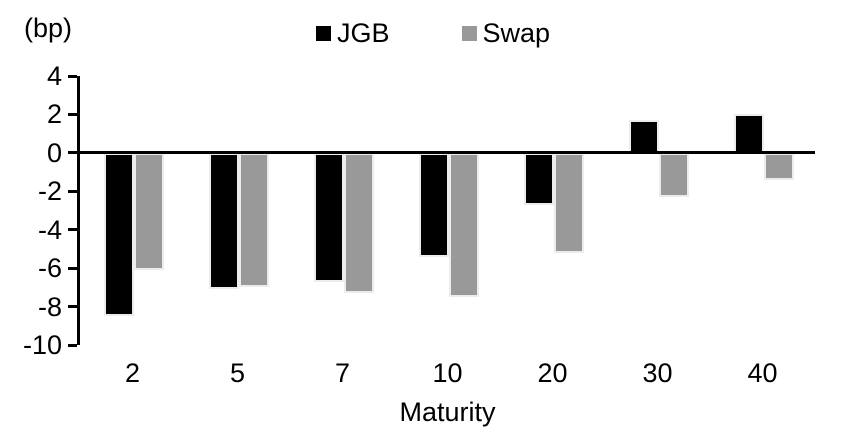  Describe the element at coordinates (469, 34) in the screenshot. I see `swap-swatch-icon` at that location.